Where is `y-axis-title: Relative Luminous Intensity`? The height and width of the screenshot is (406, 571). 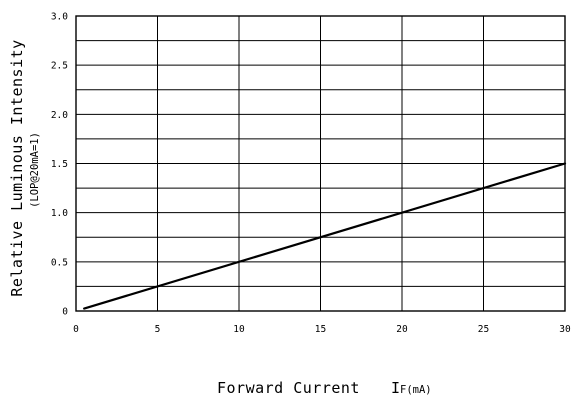 y-axis-title: Relative Luminous Intensity is located at coordinates (17, 167).